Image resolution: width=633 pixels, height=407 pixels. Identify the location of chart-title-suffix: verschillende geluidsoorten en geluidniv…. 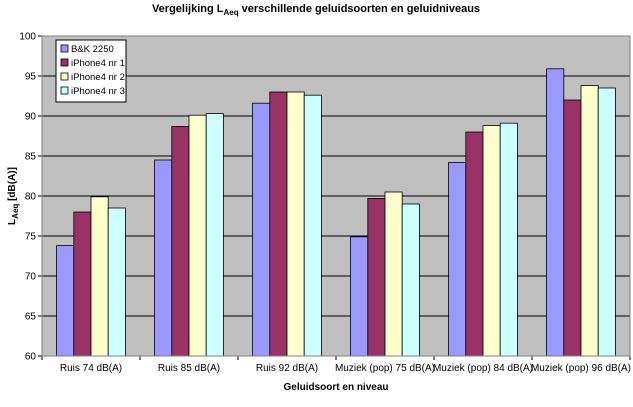
(359, 9).